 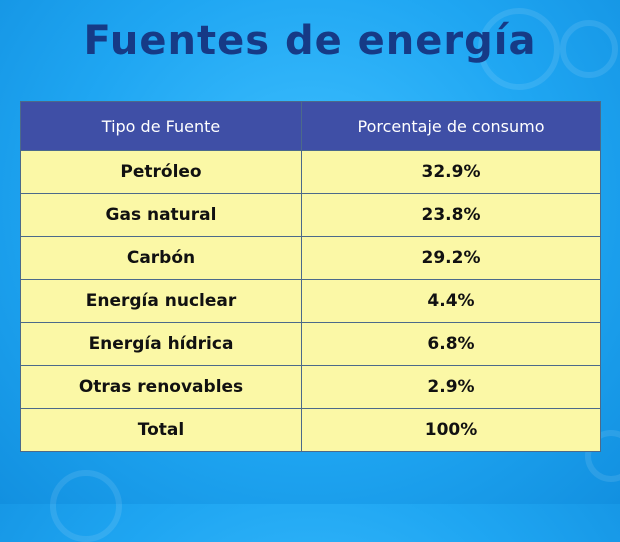 I want to click on source-type-cell: Gas natural, so click(x=161, y=215).